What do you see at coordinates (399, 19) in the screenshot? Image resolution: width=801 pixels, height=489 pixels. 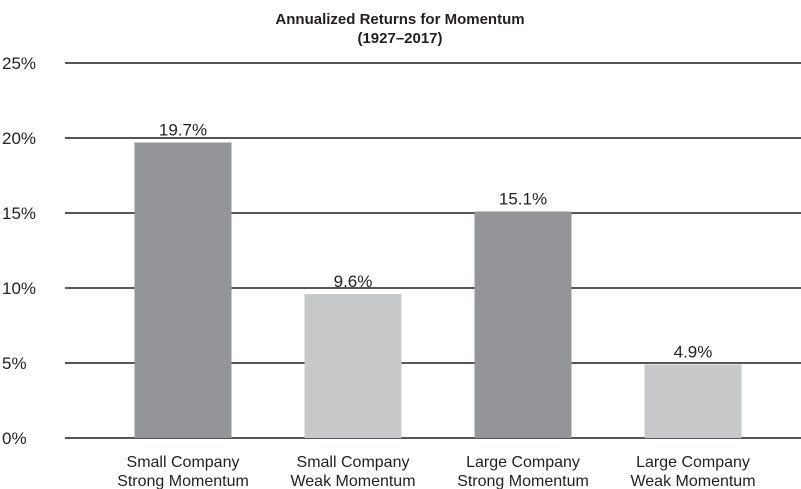 I see `chart-title: Annualized Returns for Momentum` at bounding box center [399, 19].